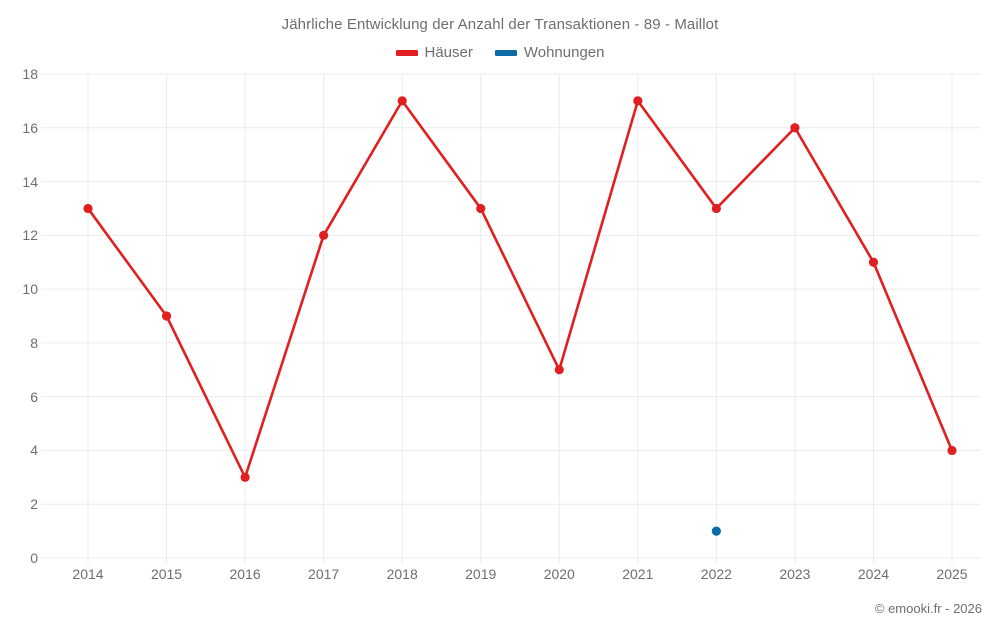 Image resolution: width=1000 pixels, height=625 pixels. What do you see at coordinates (245, 574) in the screenshot?
I see `x-tick-label: 2016` at bounding box center [245, 574].